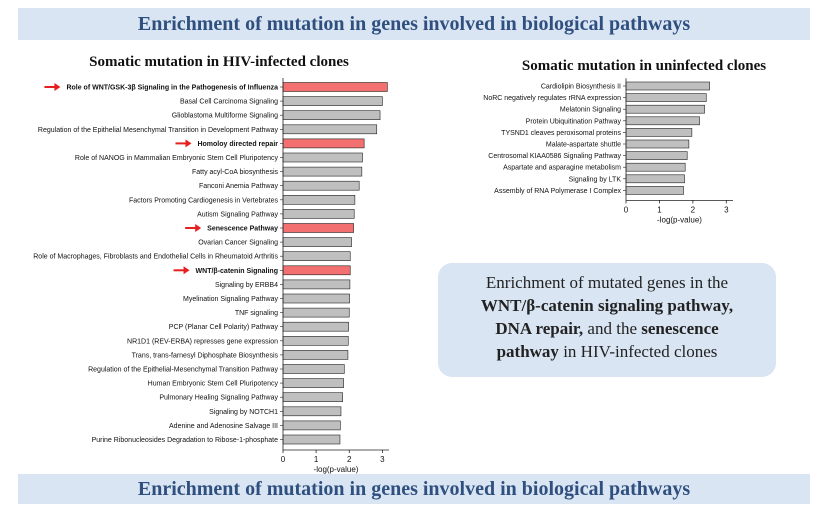 Image resolution: width=830 pixels, height=510 pixels. I want to click on x-tick-label-1-3: 3, so click(726, 209).